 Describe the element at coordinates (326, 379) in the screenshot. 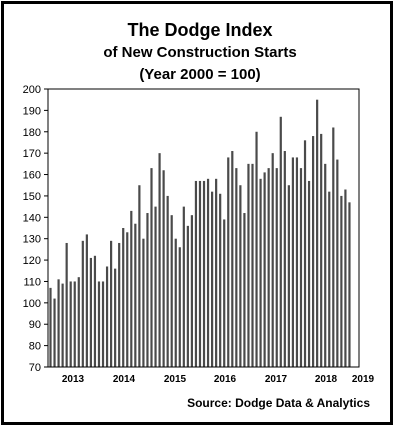

I see `x-axis-year-label: 2018` at that location.